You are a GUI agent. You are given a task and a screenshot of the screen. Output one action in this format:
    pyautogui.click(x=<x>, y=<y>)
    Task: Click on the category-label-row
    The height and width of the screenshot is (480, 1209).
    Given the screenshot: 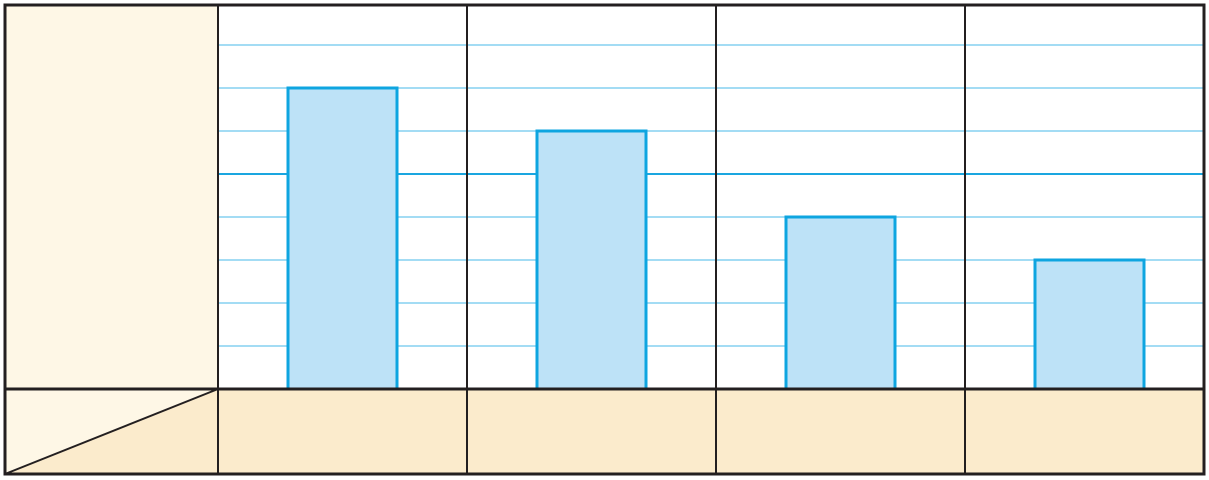 What is the action you would take?
    pyautogui.click(x=711, y=431)
    